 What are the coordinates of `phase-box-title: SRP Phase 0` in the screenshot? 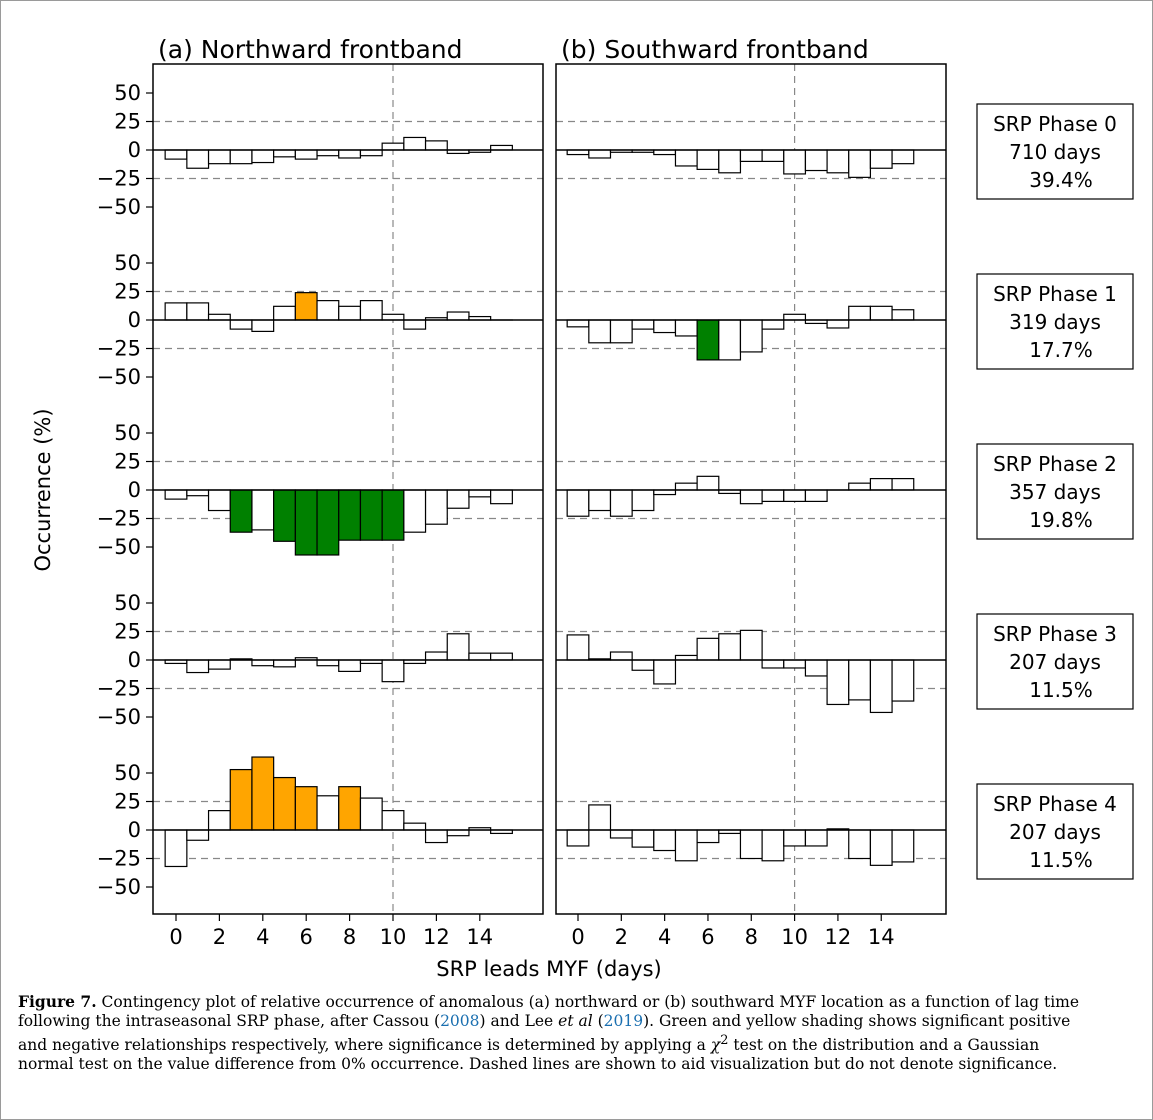 It's located at (1055, 124).